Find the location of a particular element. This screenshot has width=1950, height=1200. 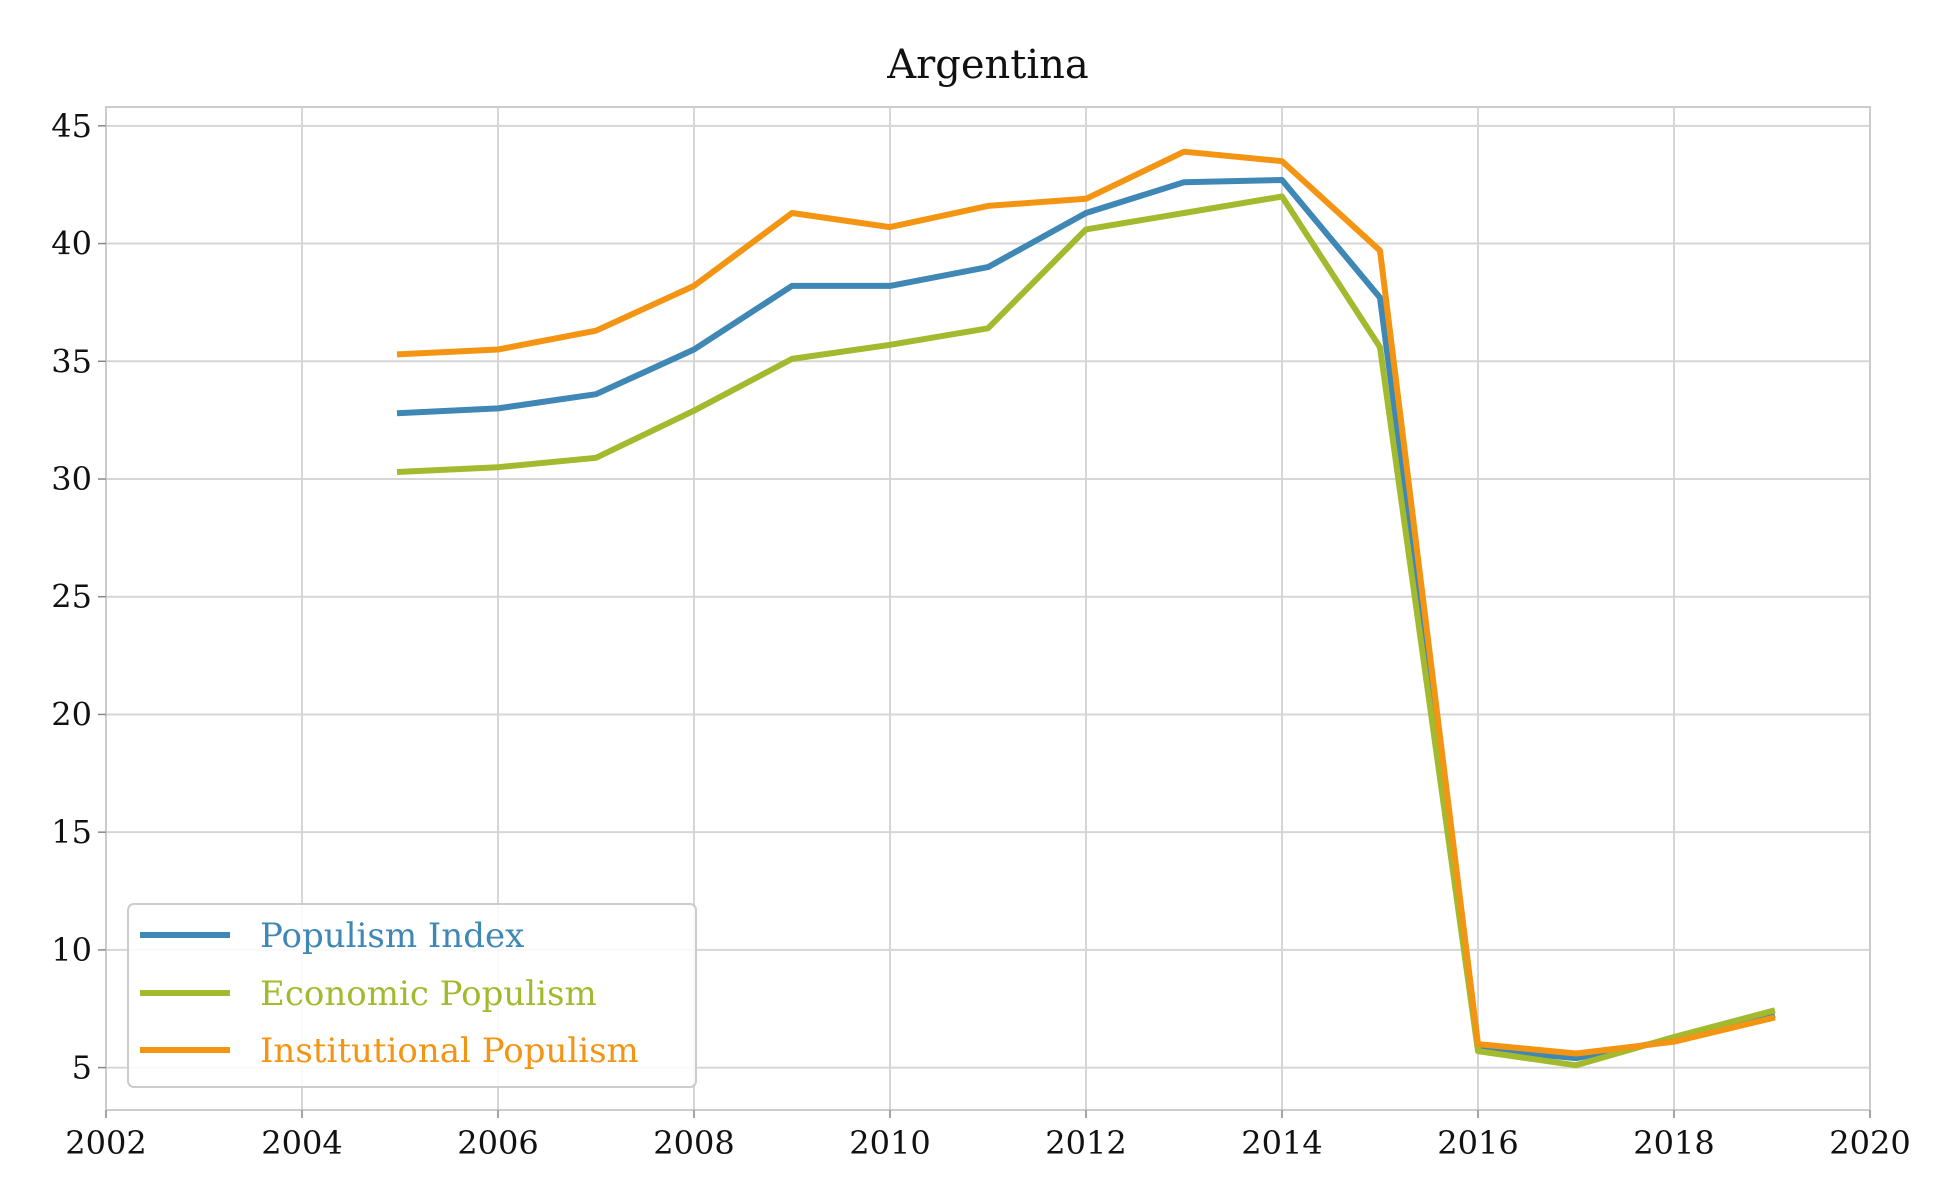

x-tick-label: 2016 is located at coordinates (1477, 1143).